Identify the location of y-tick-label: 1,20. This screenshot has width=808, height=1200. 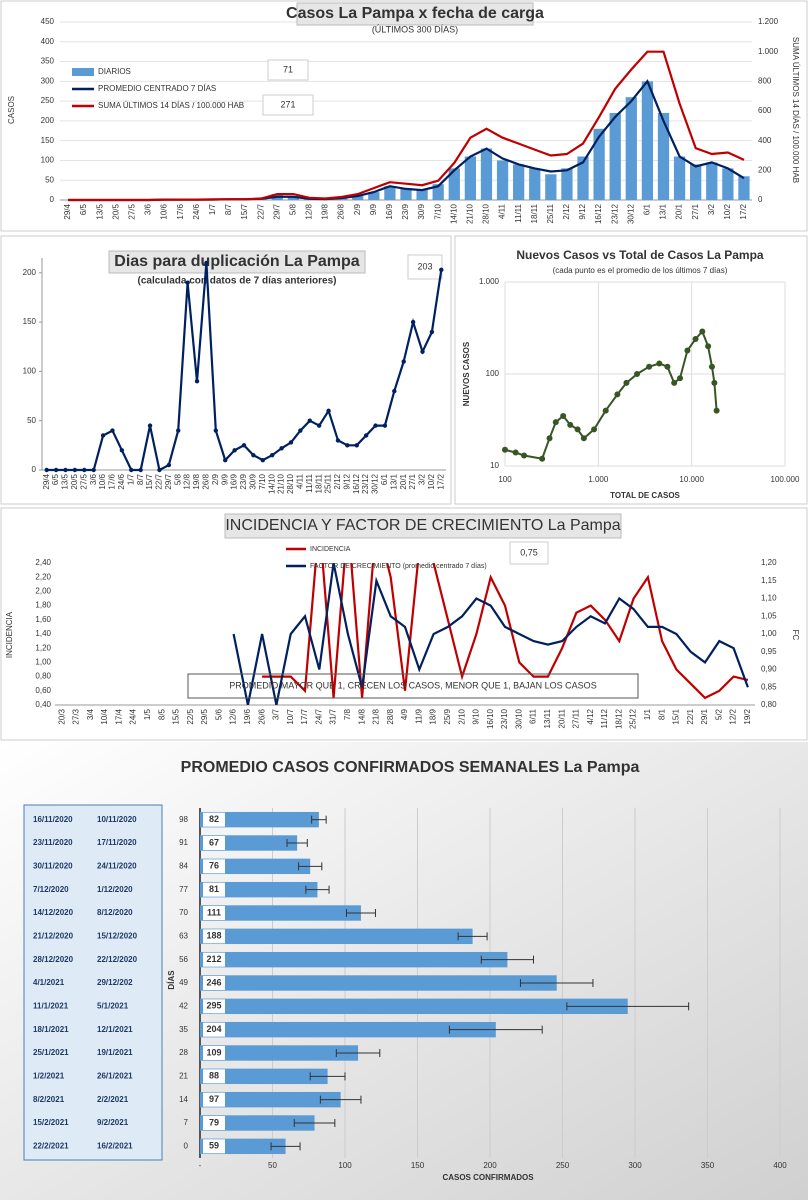
(769, 562).